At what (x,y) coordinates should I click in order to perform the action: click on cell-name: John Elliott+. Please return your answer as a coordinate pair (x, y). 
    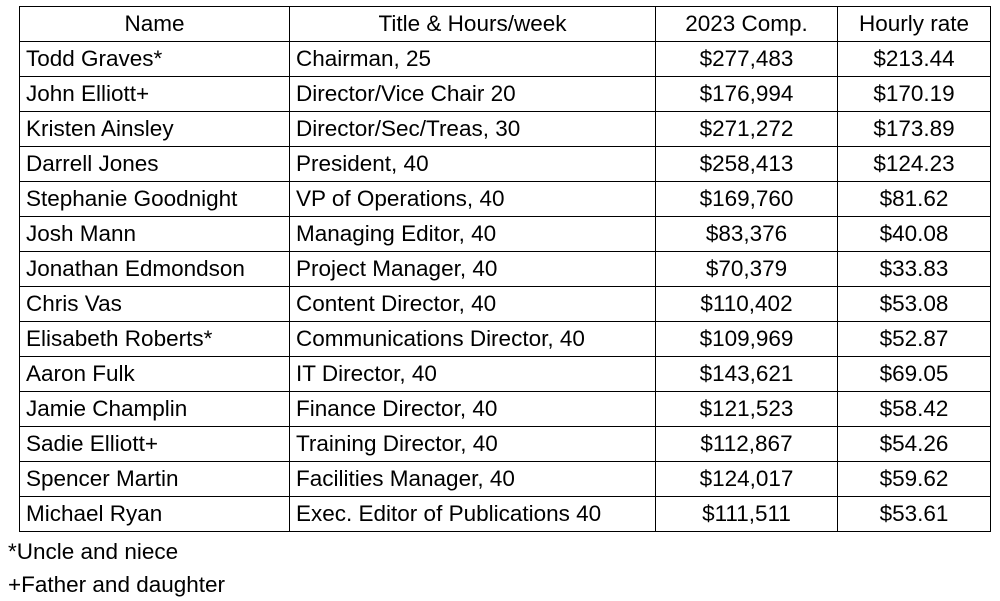
    Looking at the image, I should click on (154, 94).